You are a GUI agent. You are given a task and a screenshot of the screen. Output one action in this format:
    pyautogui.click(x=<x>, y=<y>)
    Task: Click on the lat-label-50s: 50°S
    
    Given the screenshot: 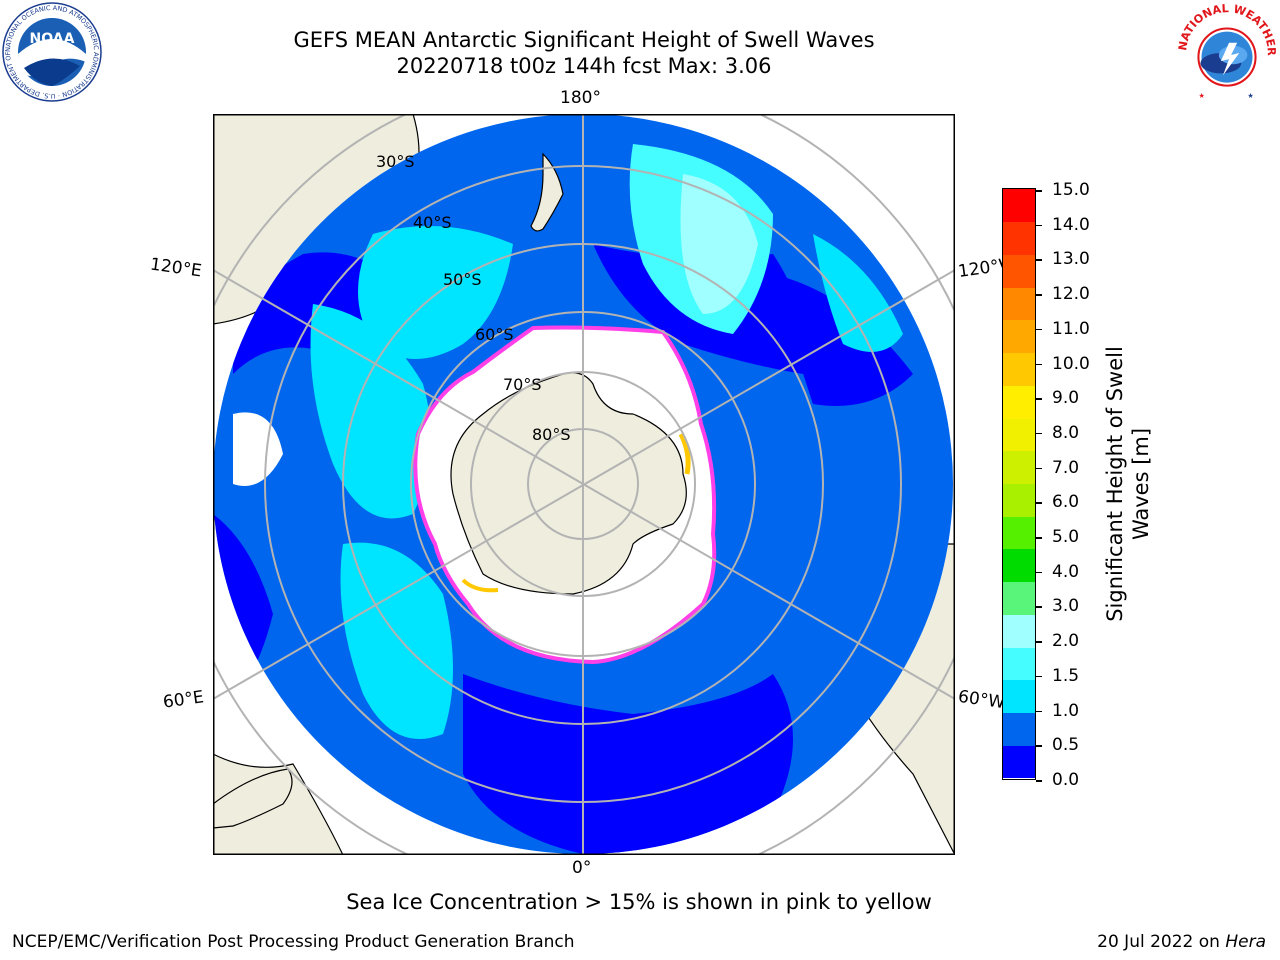 What is the action you would take?
    pyautogui.click(x=462, y=279)
    